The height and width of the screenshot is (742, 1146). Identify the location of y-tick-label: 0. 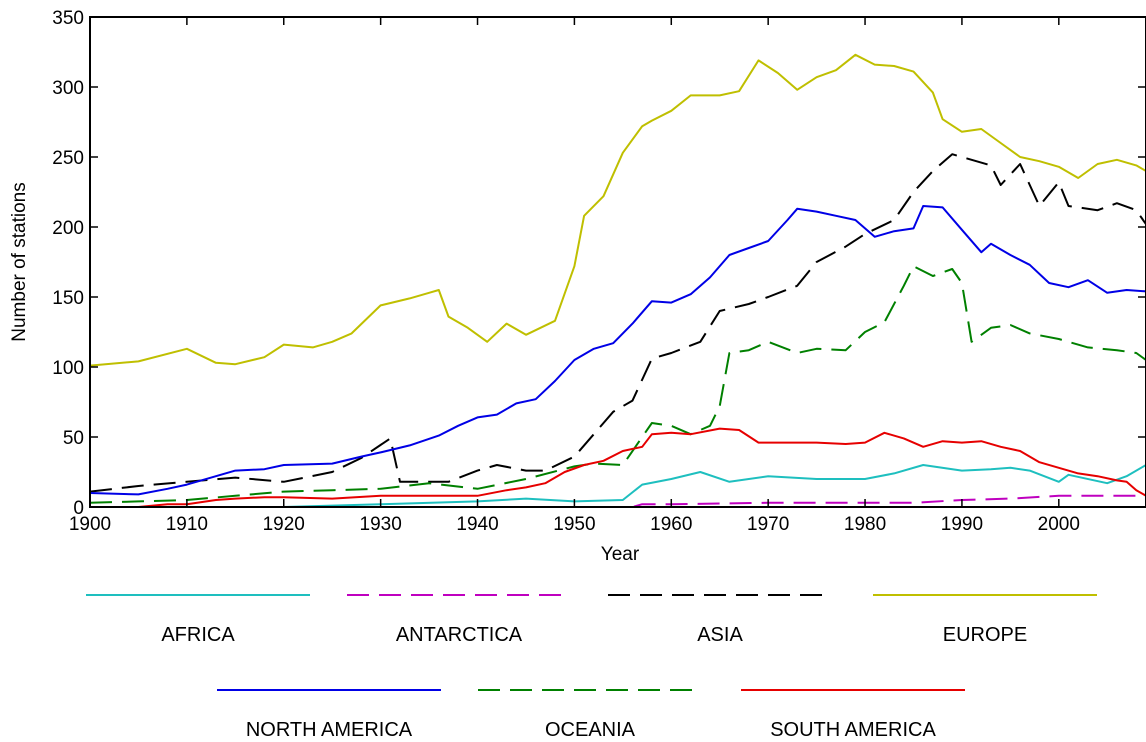
(78, 508).